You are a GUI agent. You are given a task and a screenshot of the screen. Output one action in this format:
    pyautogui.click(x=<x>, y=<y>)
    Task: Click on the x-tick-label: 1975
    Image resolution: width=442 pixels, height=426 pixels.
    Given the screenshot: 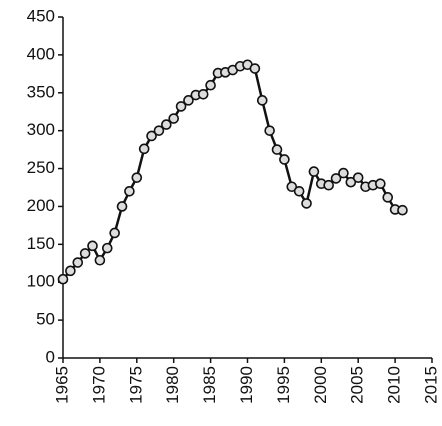 What is the action you would take?
    pyautogui.click(x=135, y=385)
    